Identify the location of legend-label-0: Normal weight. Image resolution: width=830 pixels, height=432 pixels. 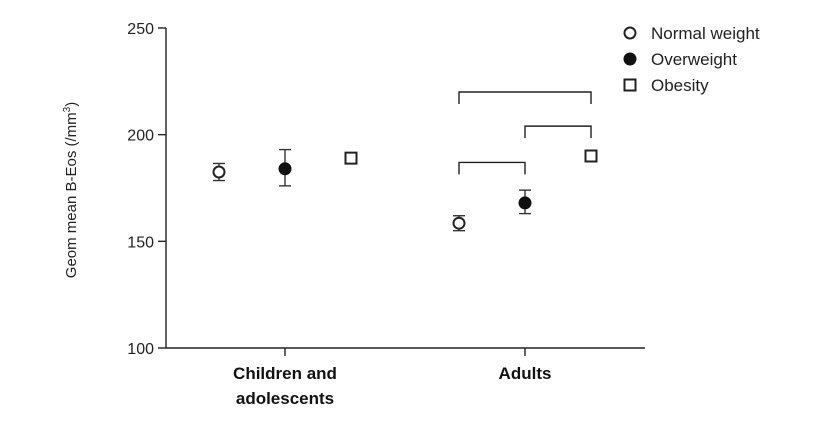
(705, 33).